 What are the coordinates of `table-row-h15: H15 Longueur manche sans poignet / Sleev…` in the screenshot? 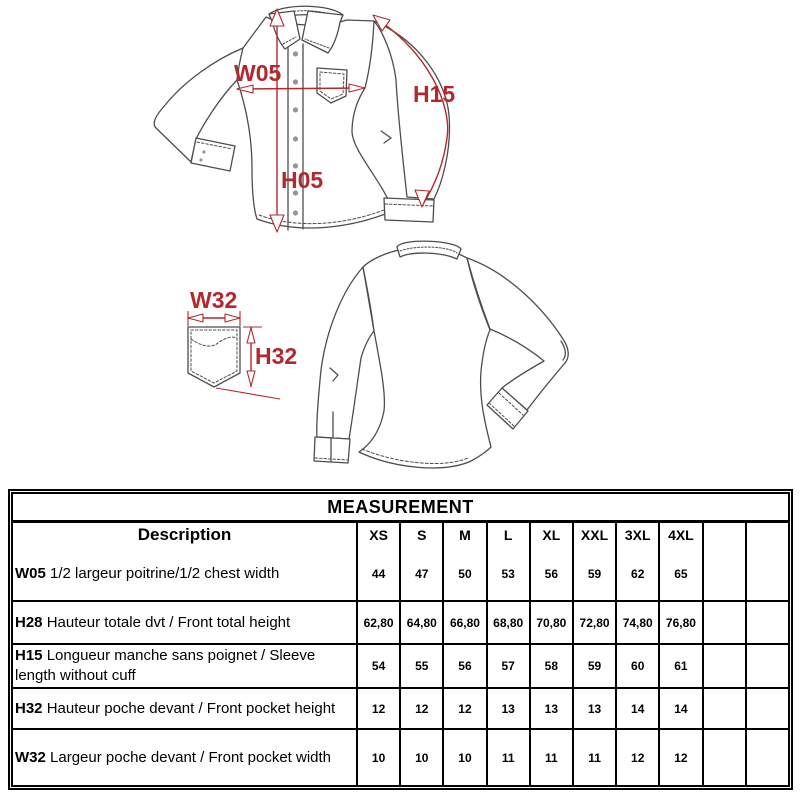 It's located at (401, 666).